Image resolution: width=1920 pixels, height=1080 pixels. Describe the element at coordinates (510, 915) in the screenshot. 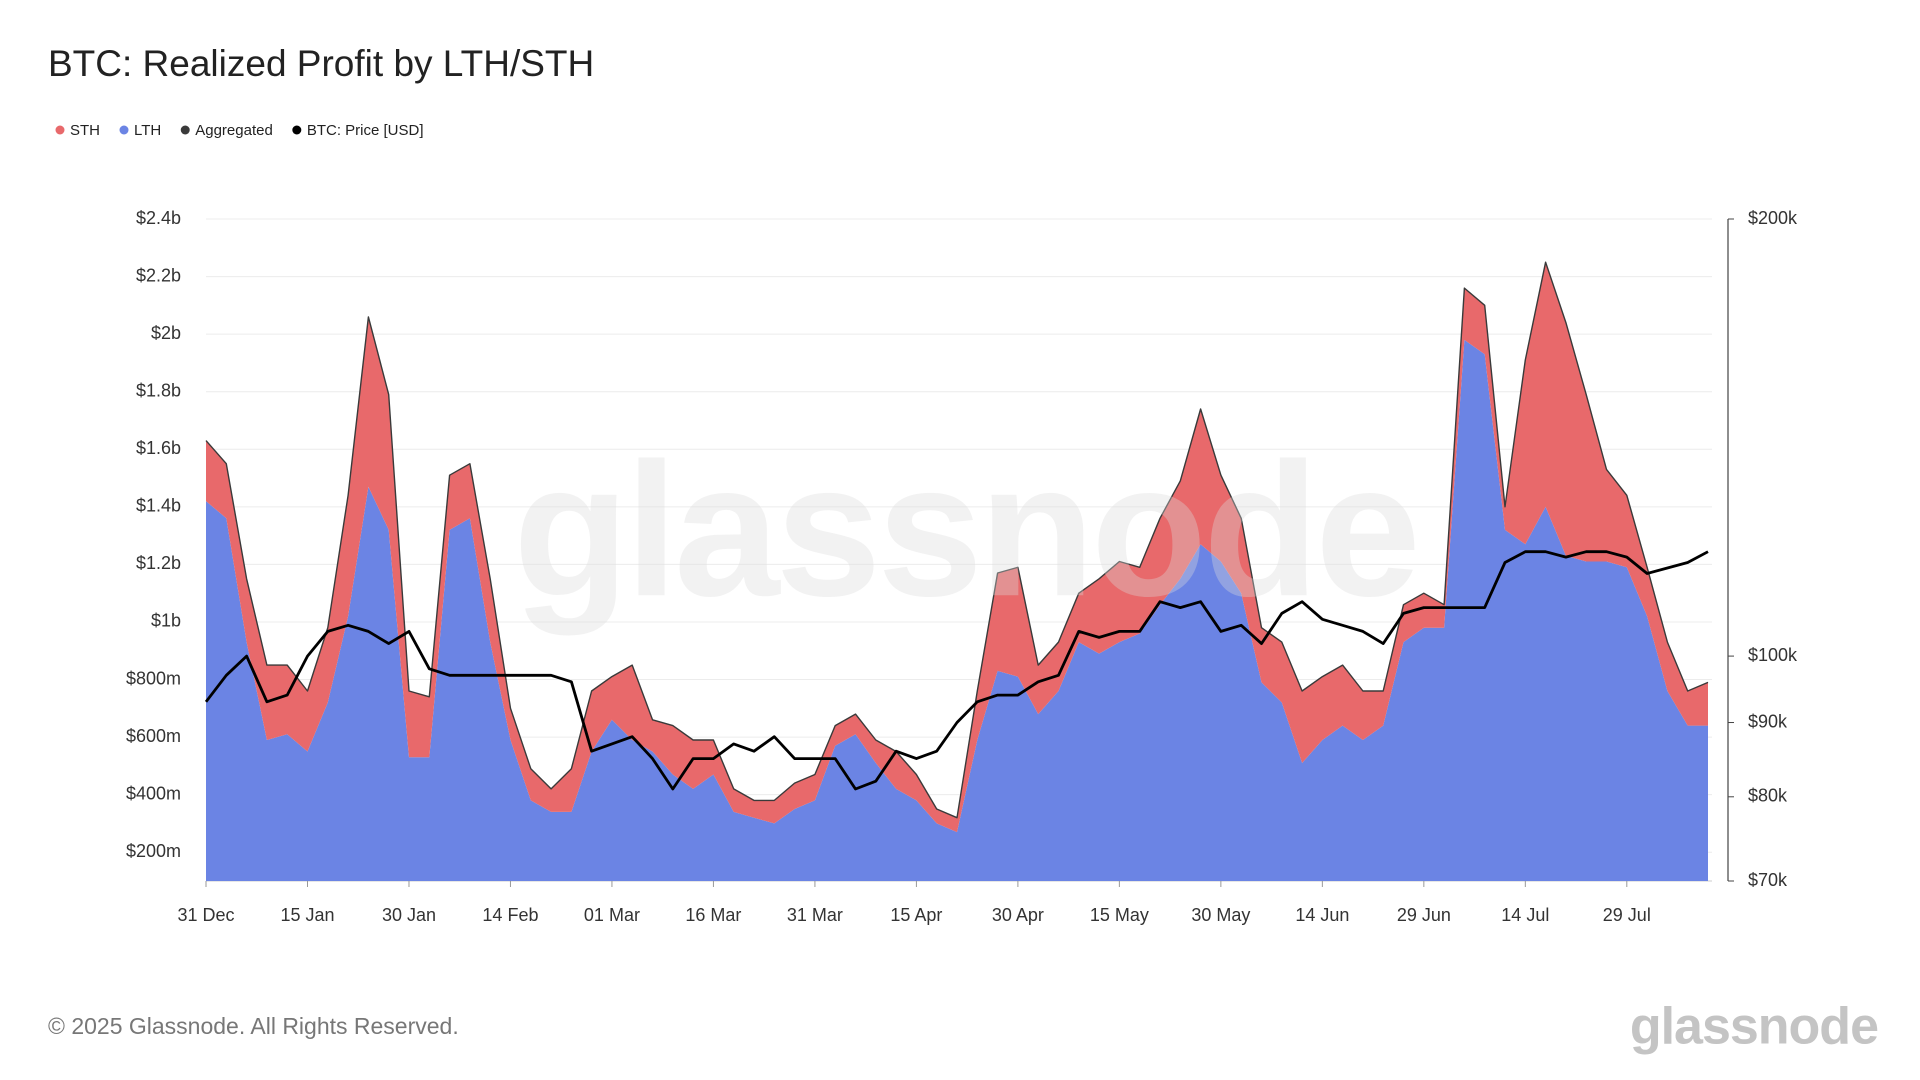

I see `x-tick-label: 14 Feb` at that location.